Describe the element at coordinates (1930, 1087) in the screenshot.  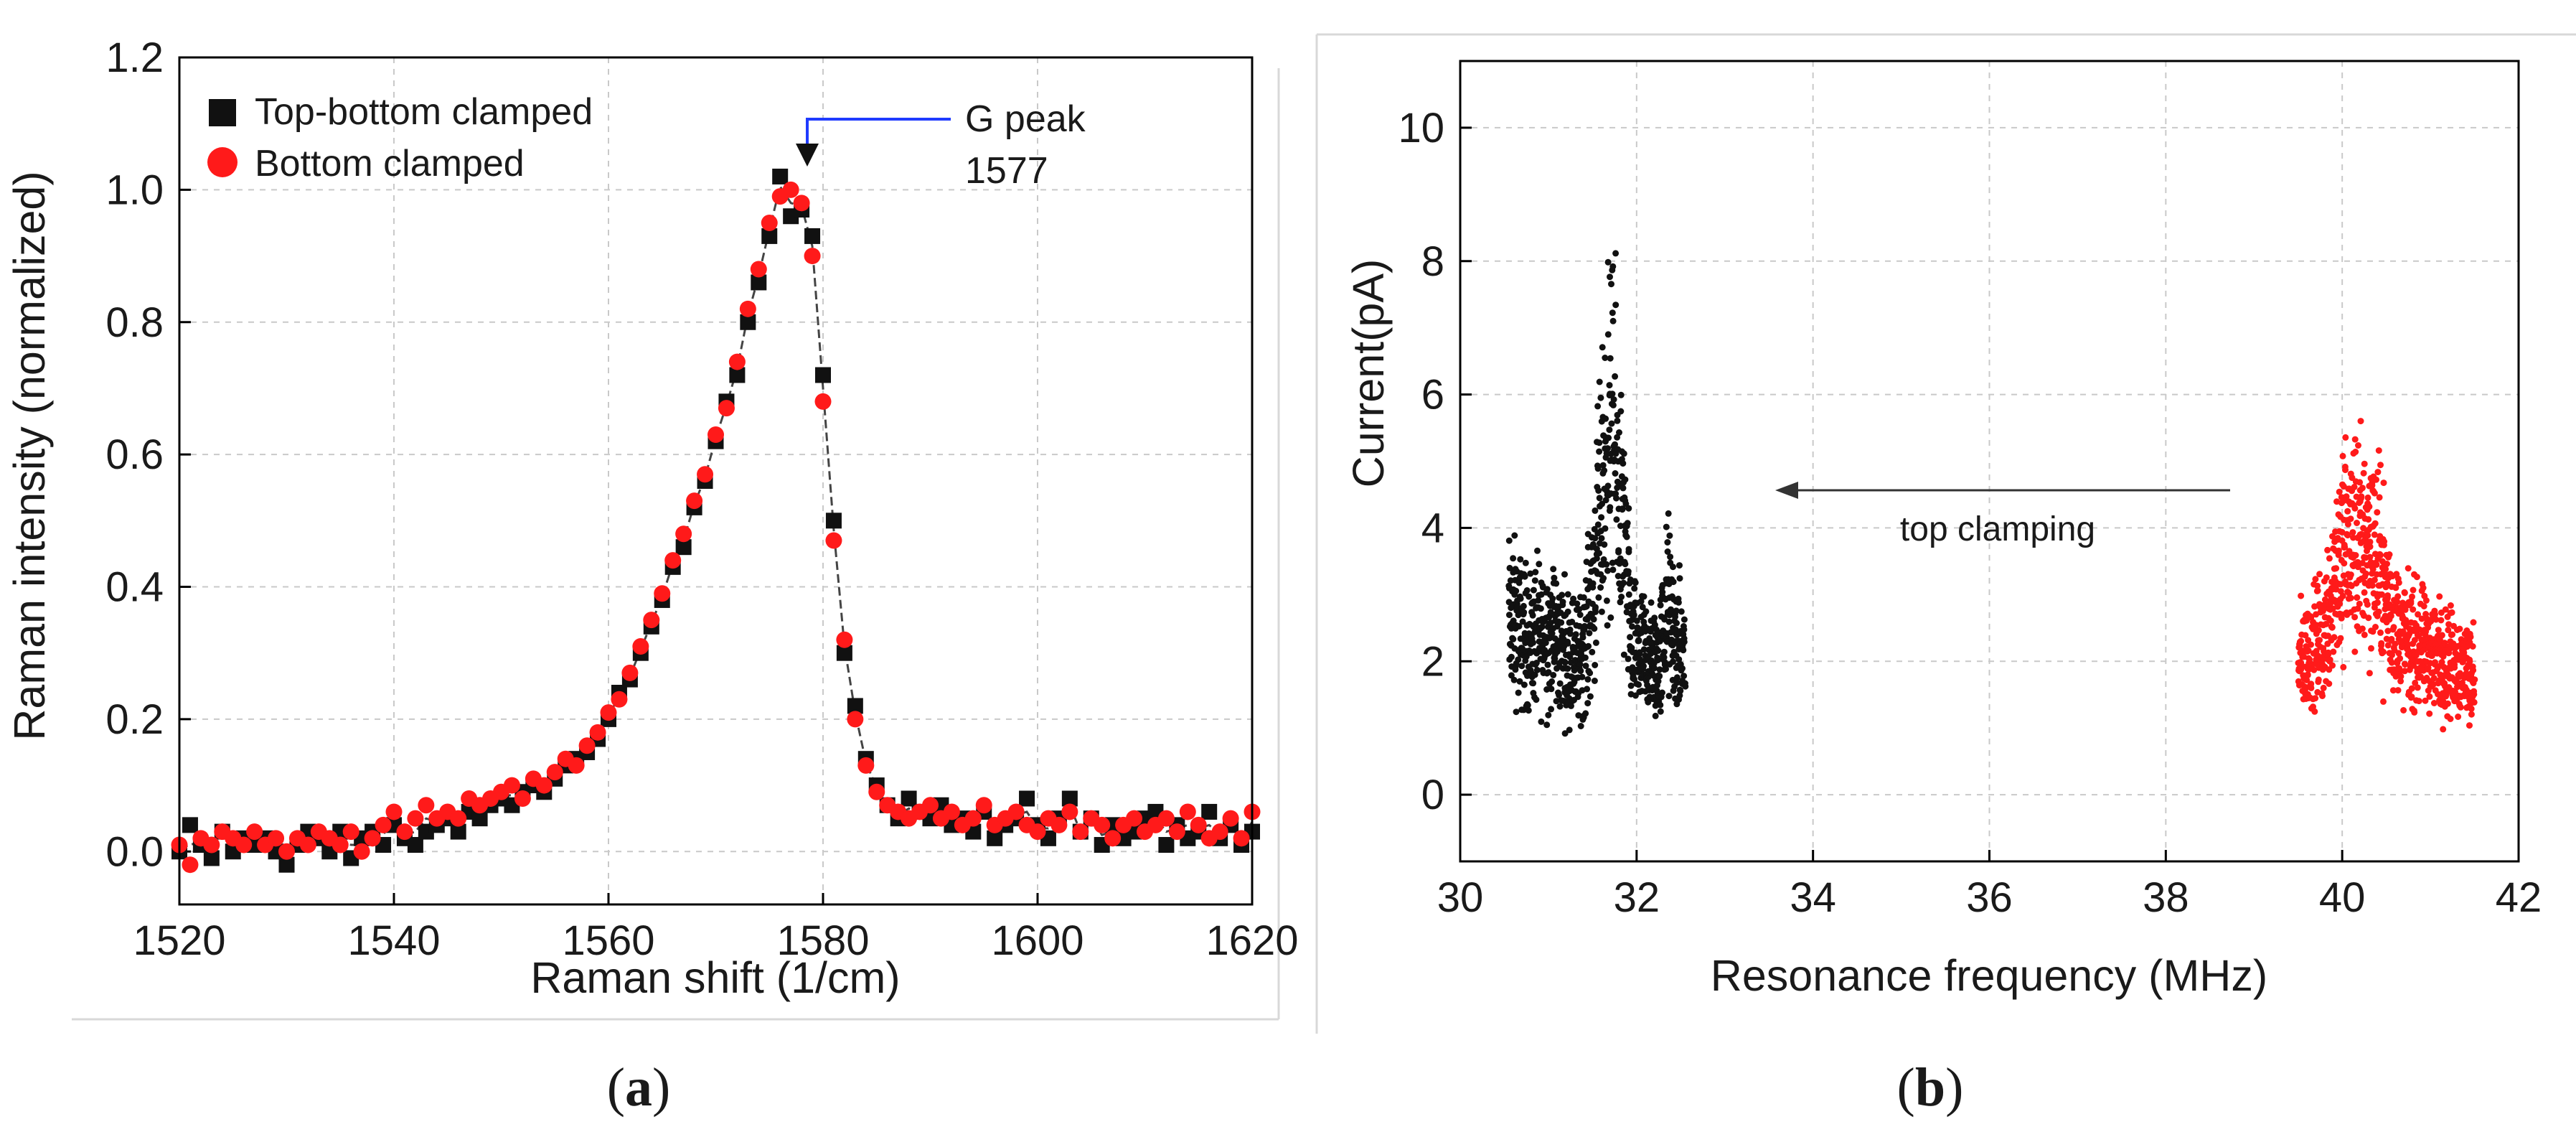
I see `panel-b-caption: (b)` at that location.